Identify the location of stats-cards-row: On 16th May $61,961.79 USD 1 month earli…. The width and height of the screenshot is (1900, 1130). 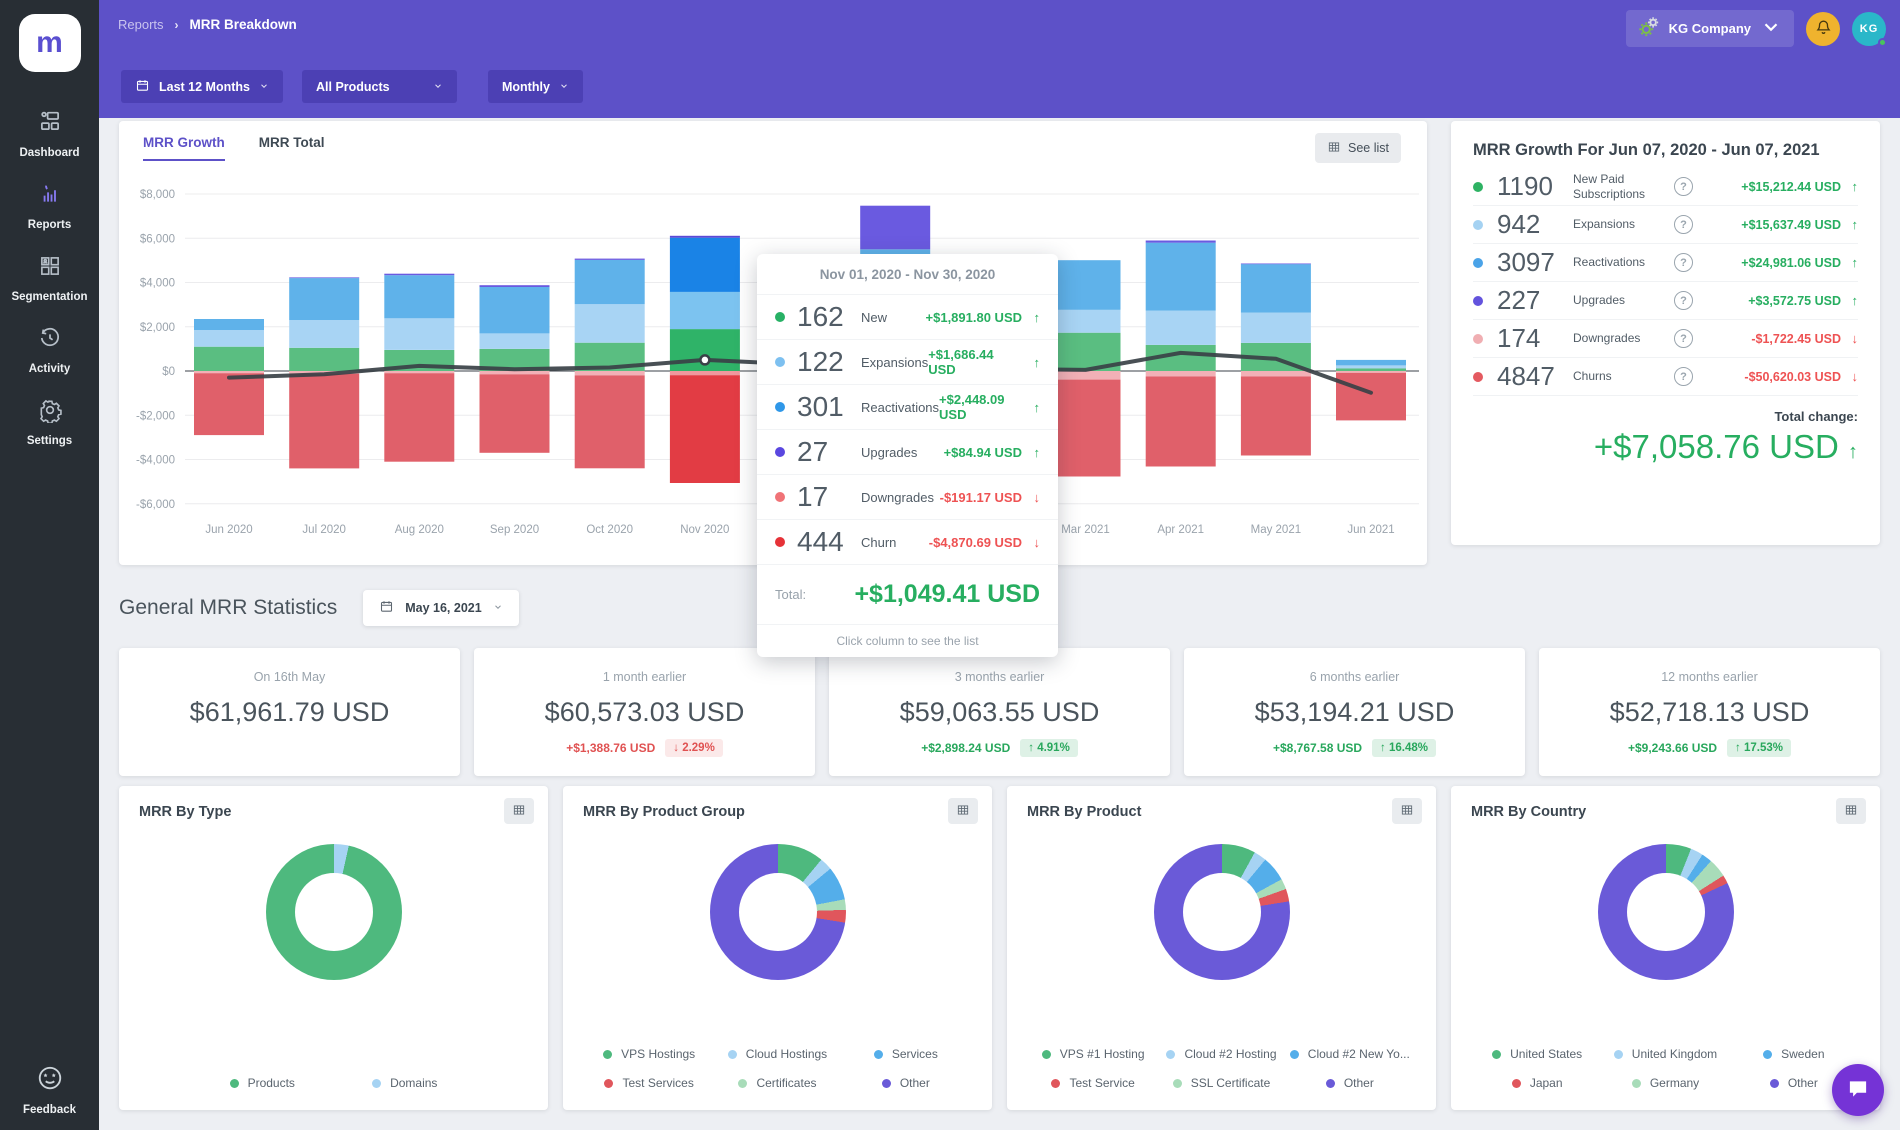
(999, 712).